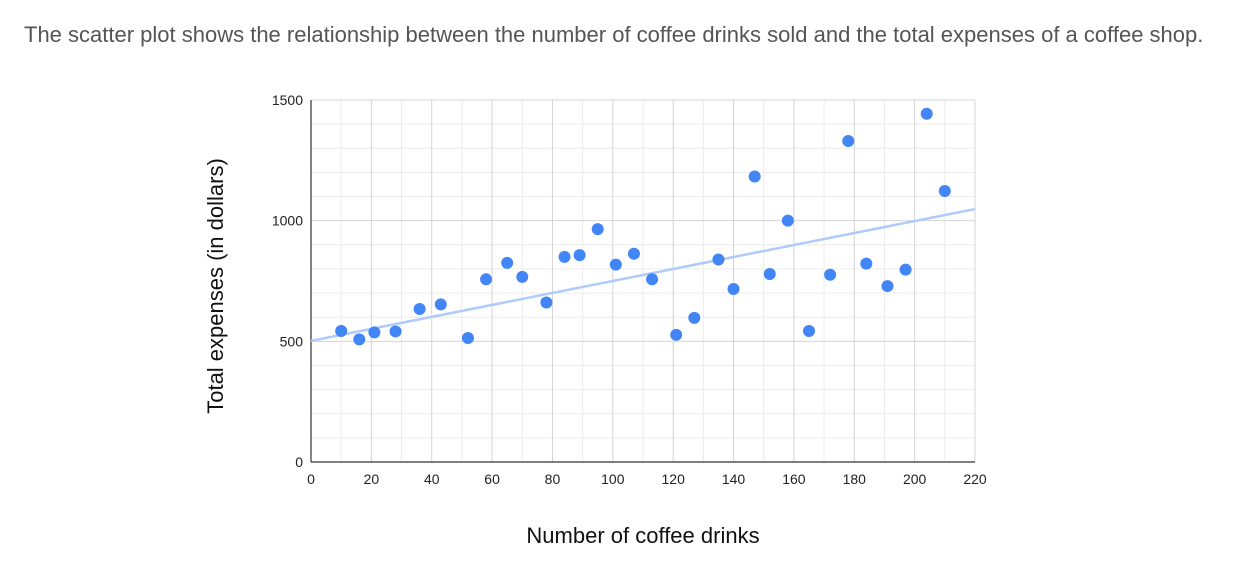  What do you see at coordinates (642, 535) in the screenshot?
I see `x-axis-label: Number of coffee drinks` at bounding box center [642, 535].